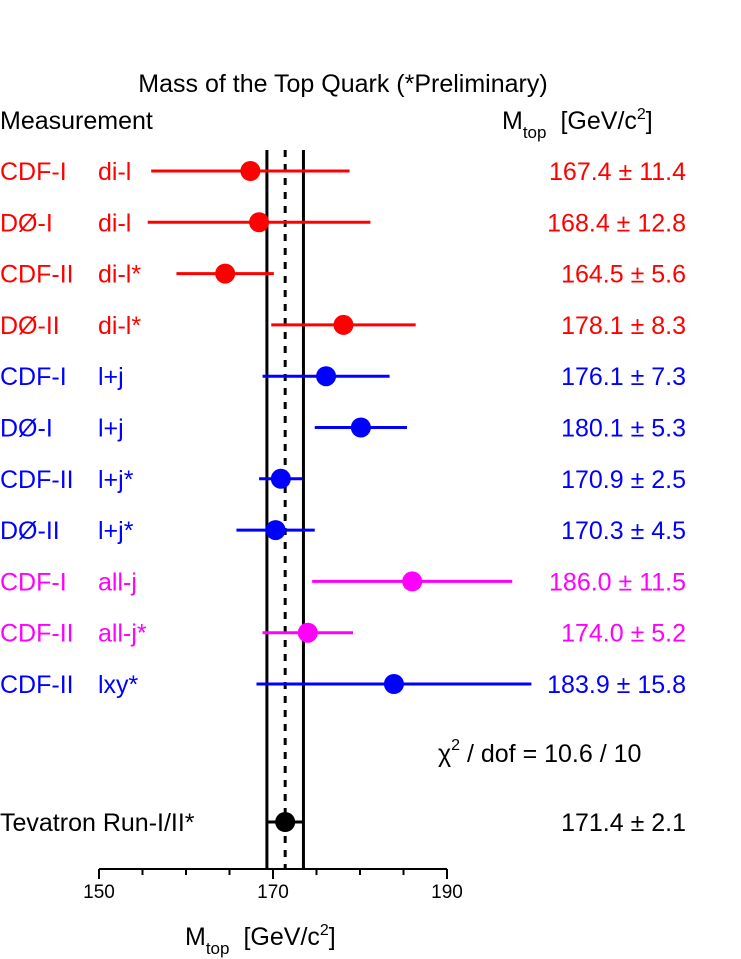  I want to click on value-label: 164.5 ± 5.6, so click(623, 275).